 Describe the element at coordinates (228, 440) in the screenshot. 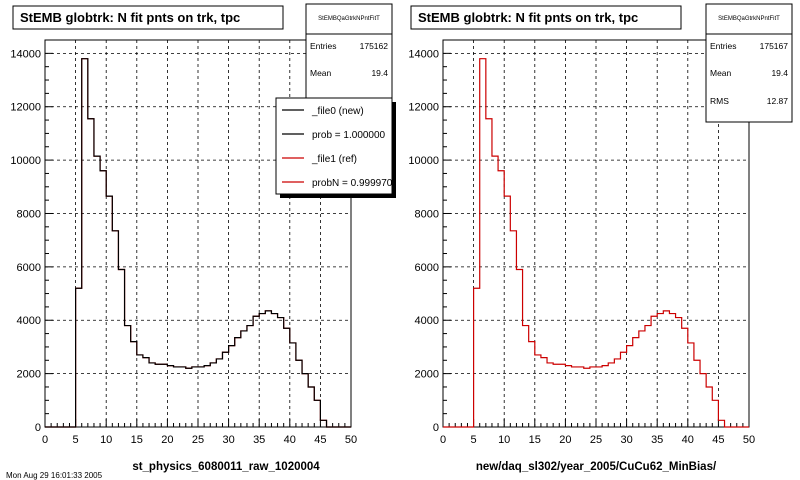

I see `x-tick-label: 30` at that location.